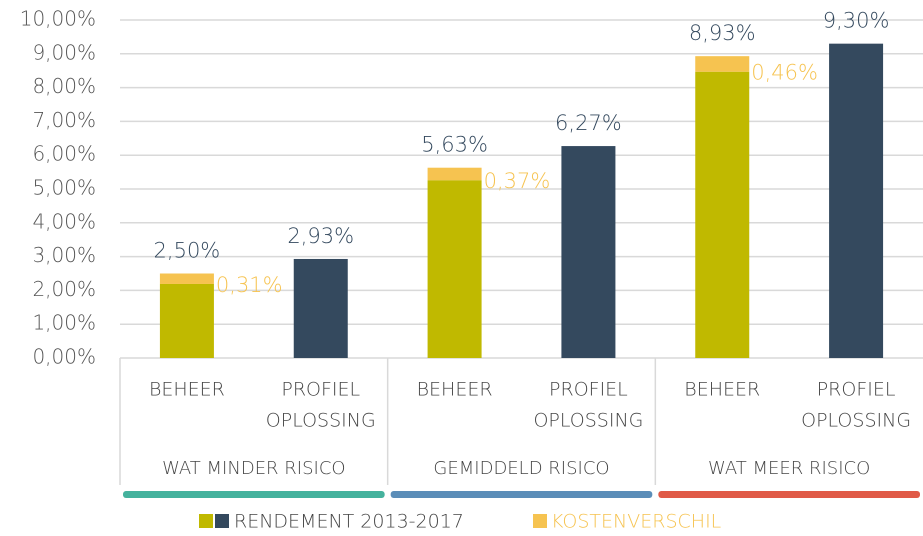 The height and width of the screenshot is (536, 923). What do you see at coordinates (64, 323) in the screenshot?
I see `y-tick-label: 1,00%` at bounding box center [64, 323].